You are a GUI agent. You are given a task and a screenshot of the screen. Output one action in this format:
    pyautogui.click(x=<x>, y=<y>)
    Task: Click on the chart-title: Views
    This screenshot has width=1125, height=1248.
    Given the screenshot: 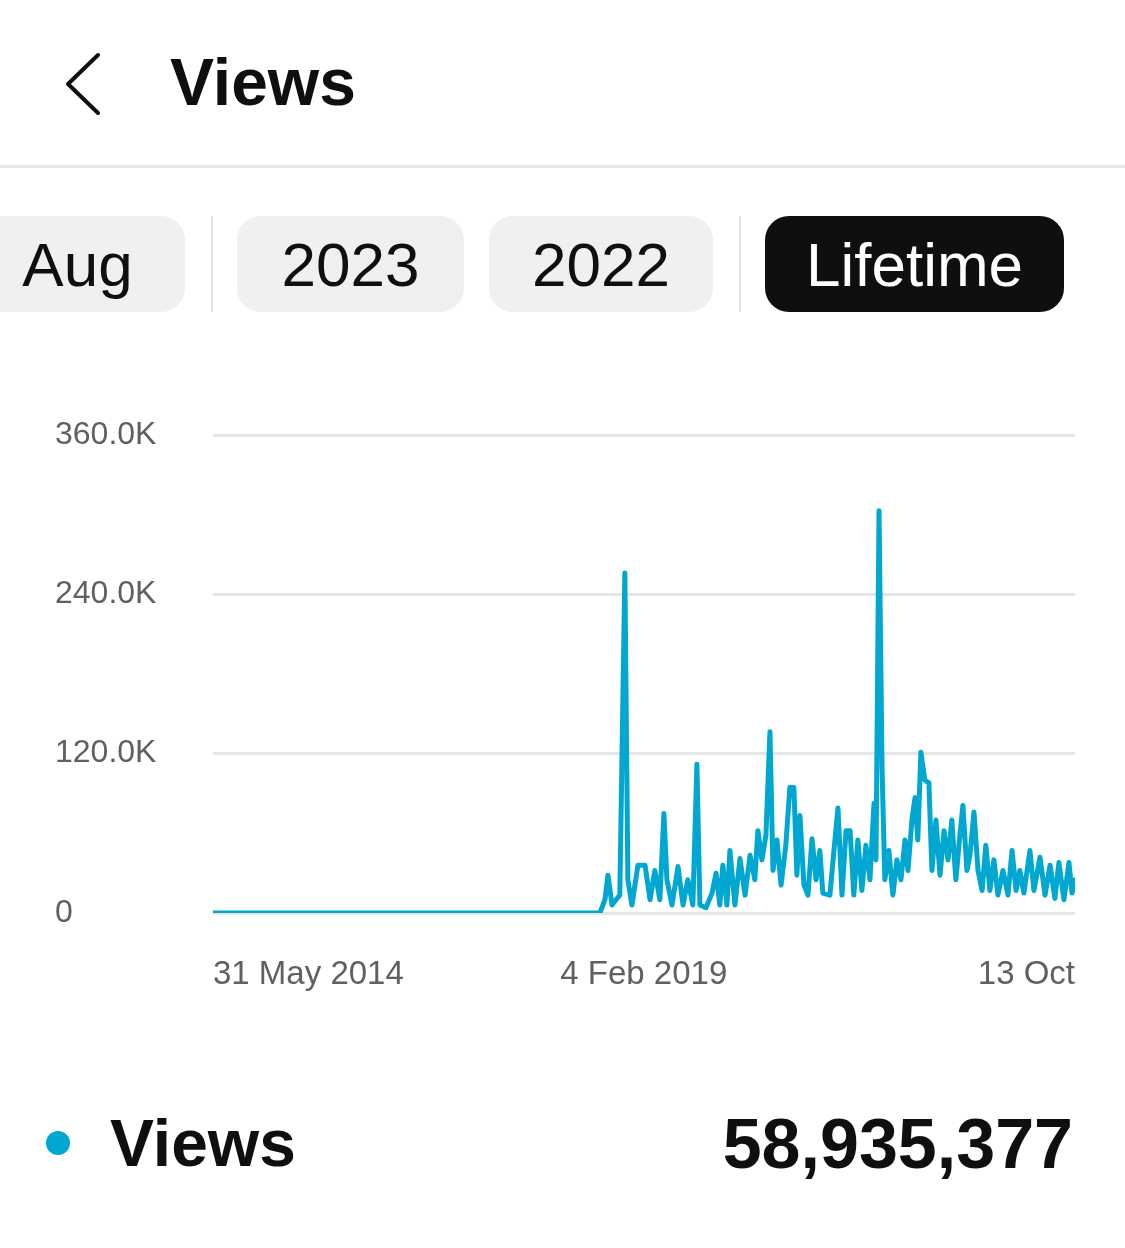 What is the action you would take?
    pyautogui.click(x=263, y=82)
    